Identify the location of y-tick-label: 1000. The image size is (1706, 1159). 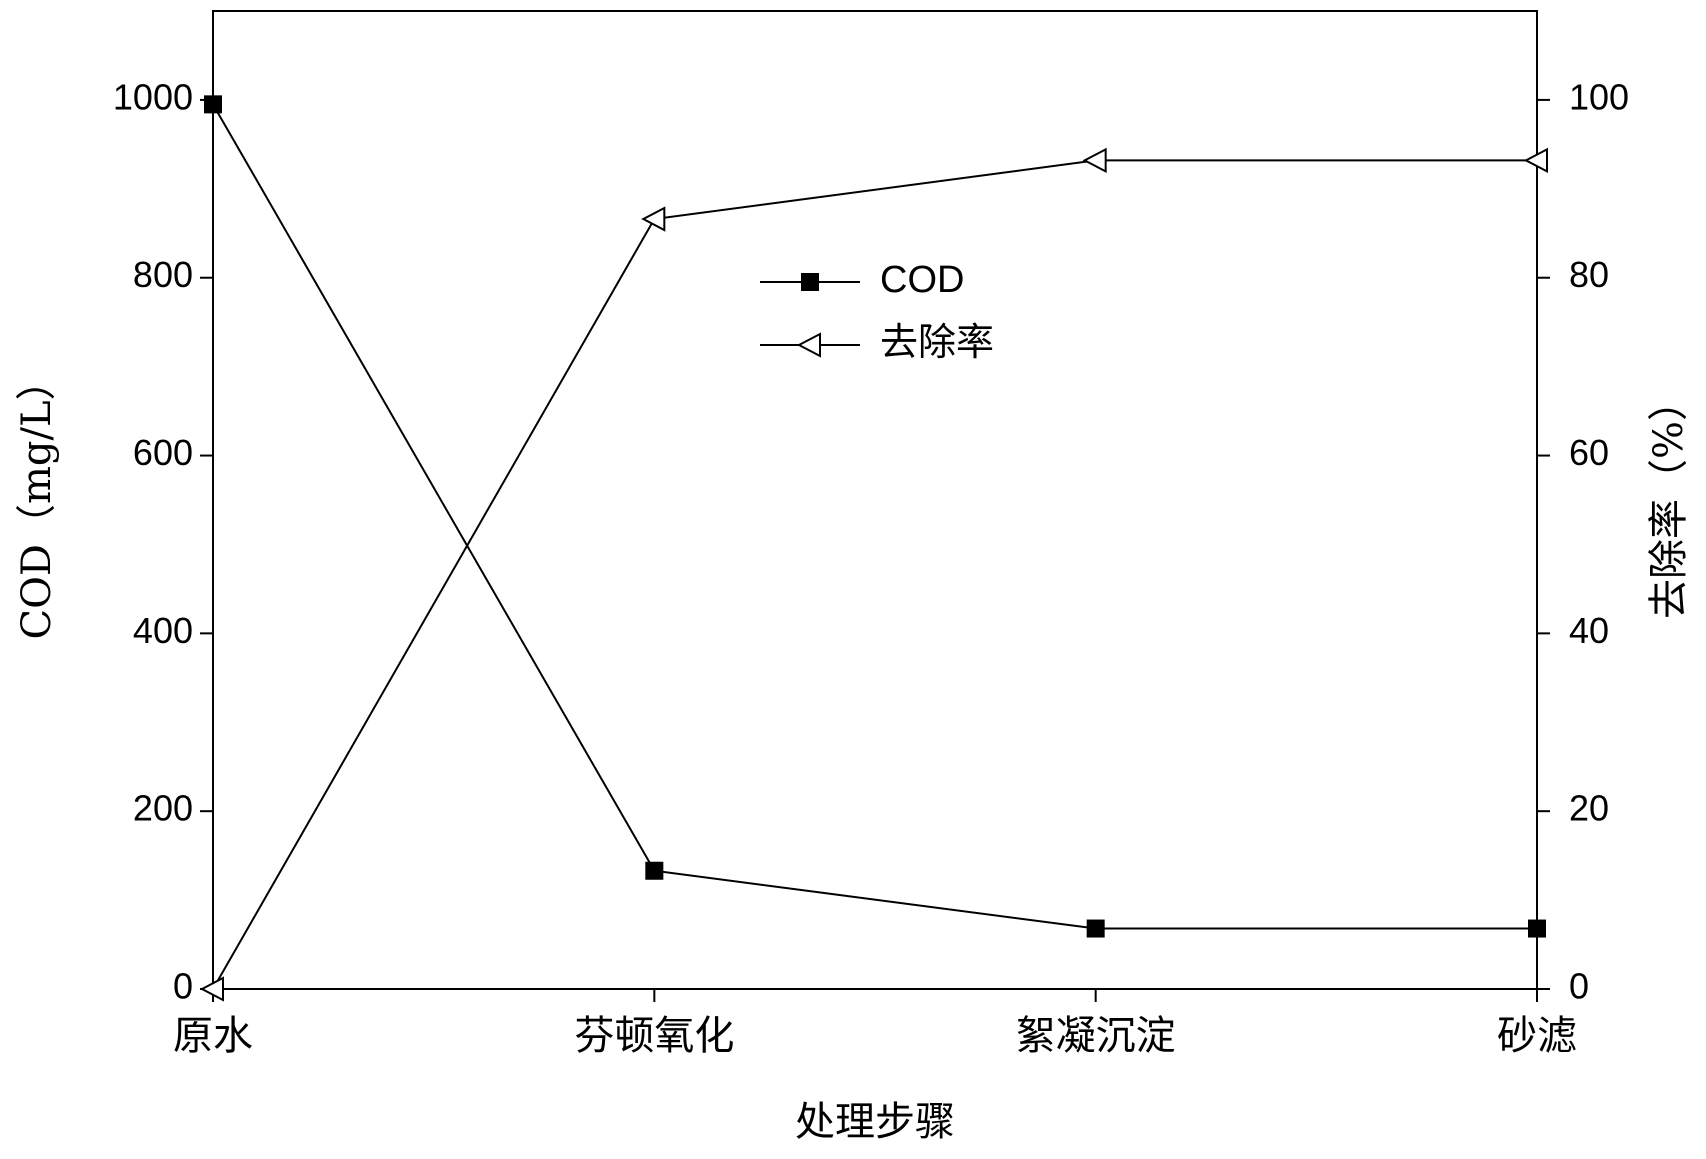
(153, 96).